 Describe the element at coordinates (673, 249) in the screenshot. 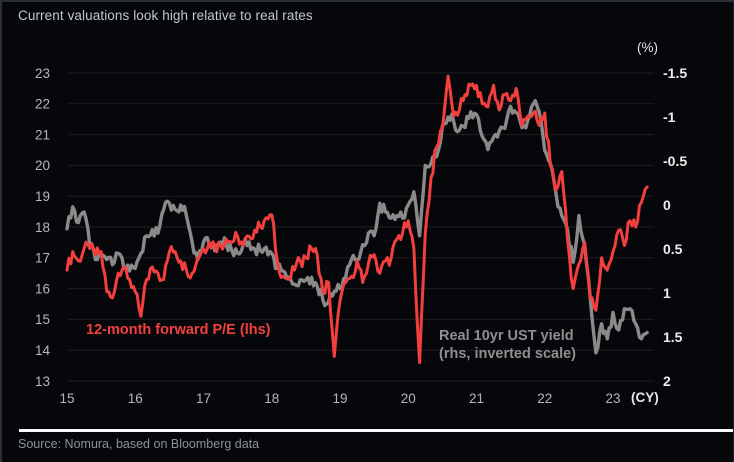

I see `svg-text: 0.5` at that location.